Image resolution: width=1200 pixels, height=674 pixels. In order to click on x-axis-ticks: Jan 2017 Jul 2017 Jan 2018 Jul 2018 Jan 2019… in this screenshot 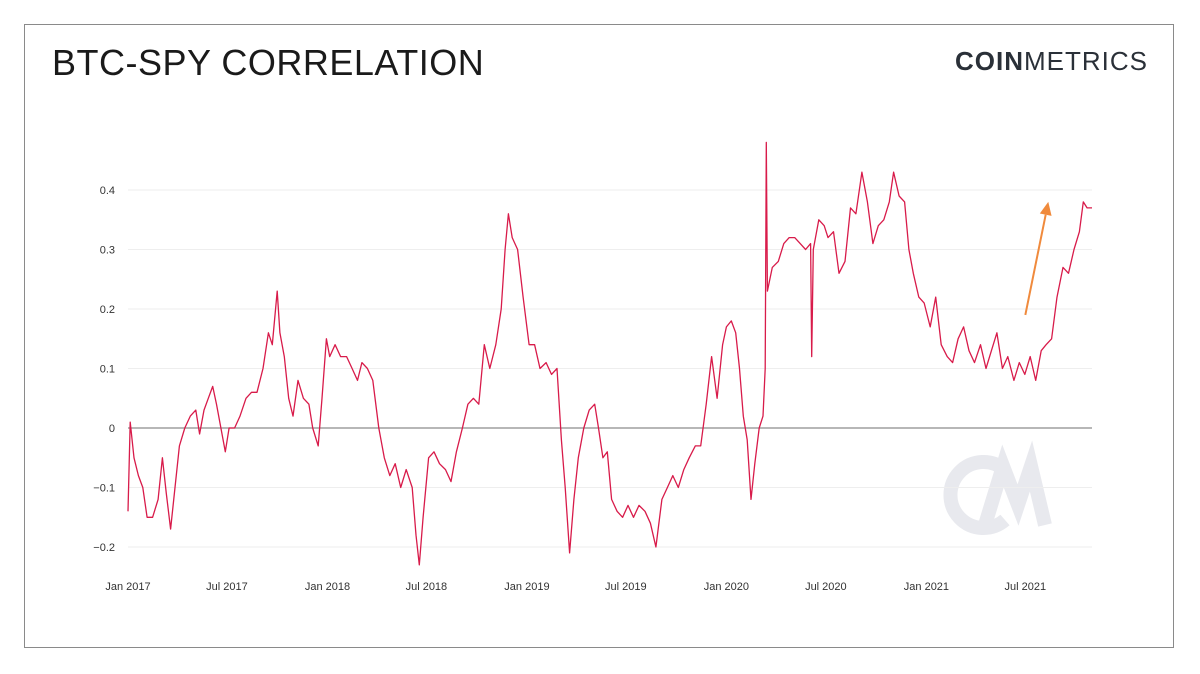, I will do `click(575, 587)`.